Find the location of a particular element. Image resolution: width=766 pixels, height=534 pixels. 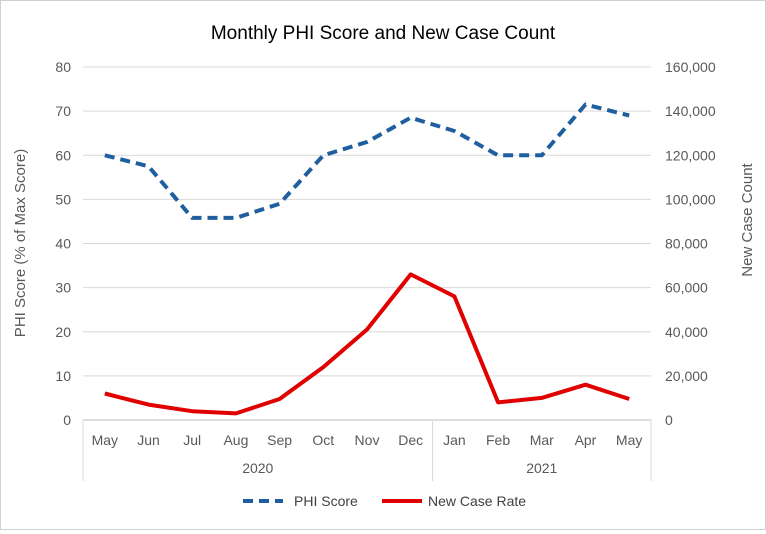

legend-label-phi-score: PHI Score is located at coordinates (326, 501).